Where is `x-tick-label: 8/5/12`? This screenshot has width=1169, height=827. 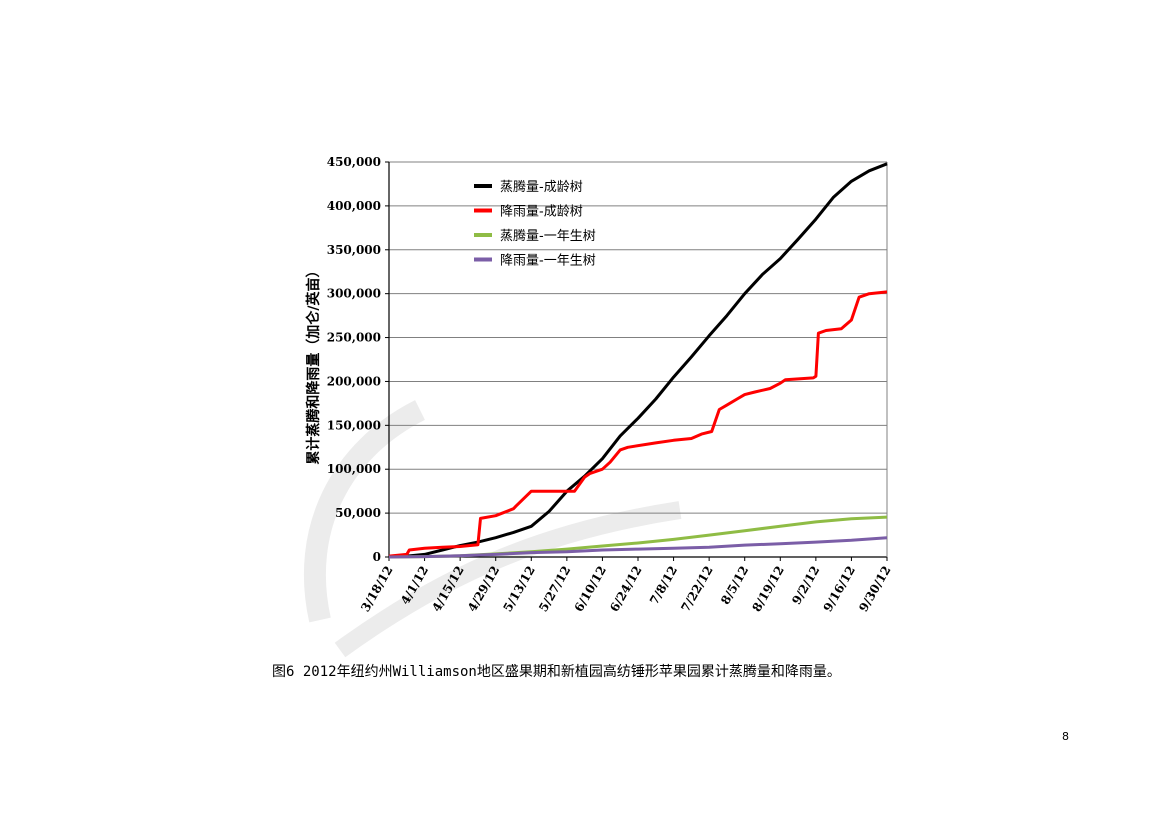 x-tick-label: 8/5/12 is located at coordinates (734, 586).